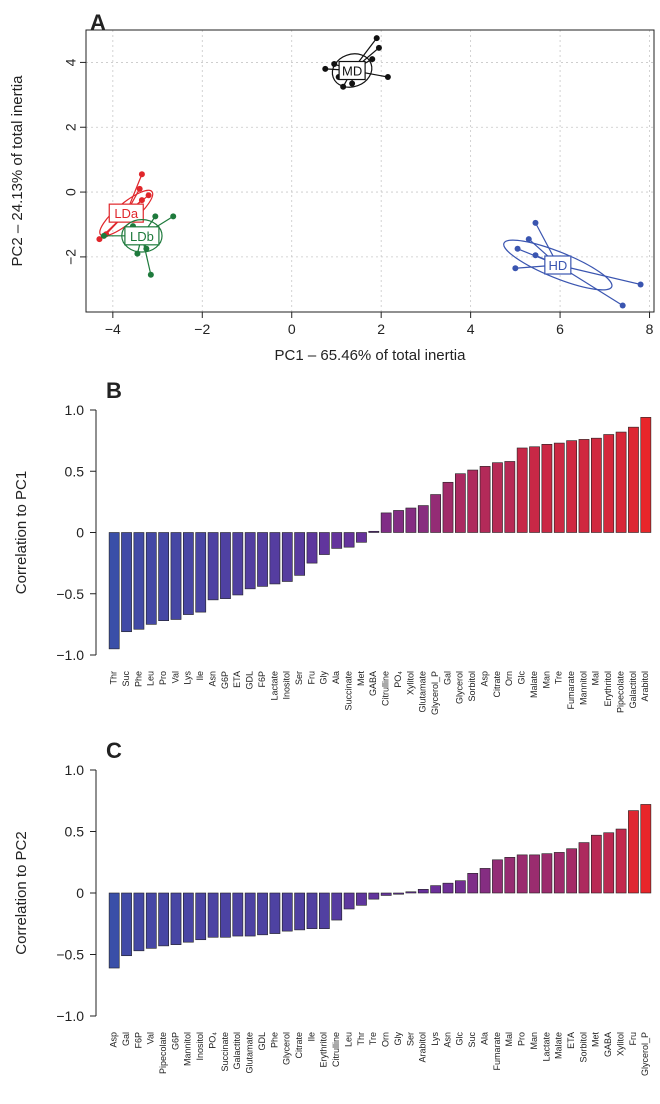 This screenshot has height=1104, width=660. What do you see at coordinates (352, 71) in the screenshot?
I see `group-label: MD` at bounding box center [352, 71].